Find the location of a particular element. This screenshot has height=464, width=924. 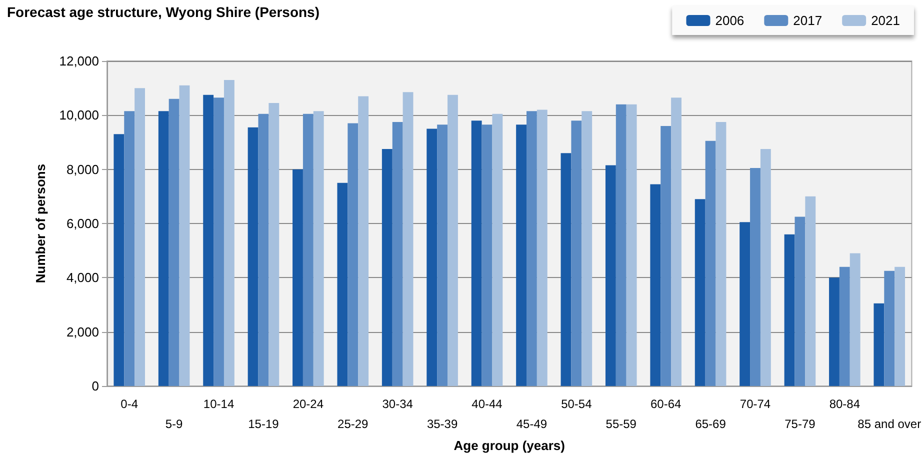

x-tick-label: 35-39 is located at coordinates (442, 424).